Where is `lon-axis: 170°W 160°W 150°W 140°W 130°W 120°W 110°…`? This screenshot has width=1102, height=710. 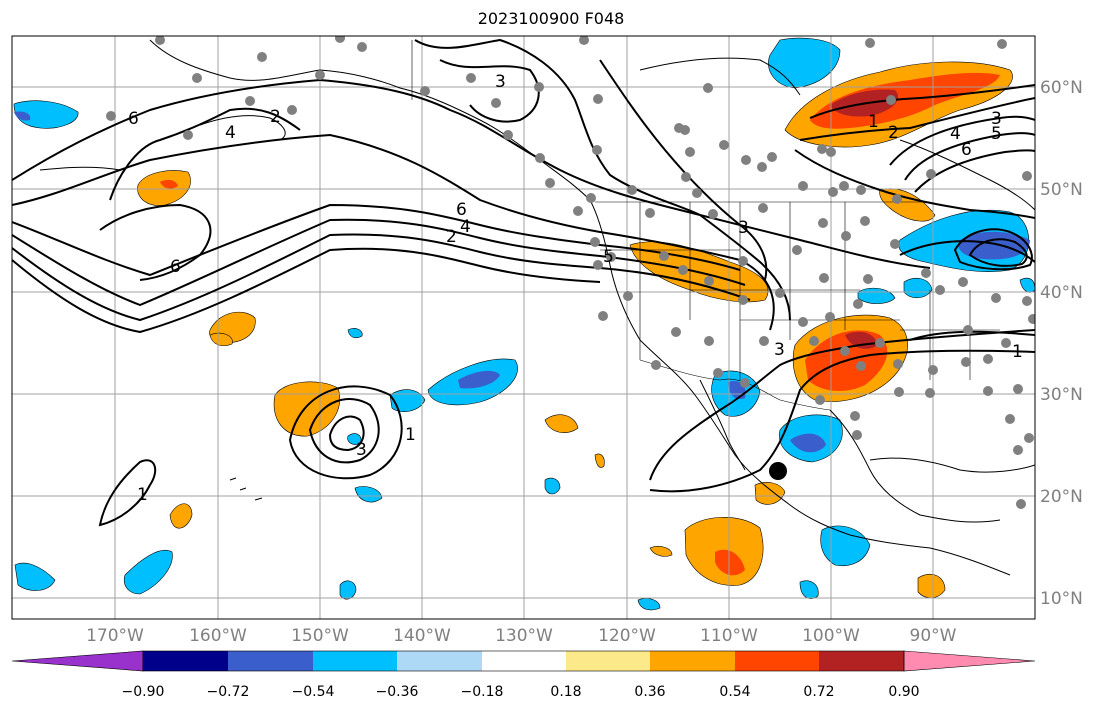
lon-axis: 170°W 160°W 150°W 140°W 130°W 120°W 110°… is located at coordinates (521, 636).